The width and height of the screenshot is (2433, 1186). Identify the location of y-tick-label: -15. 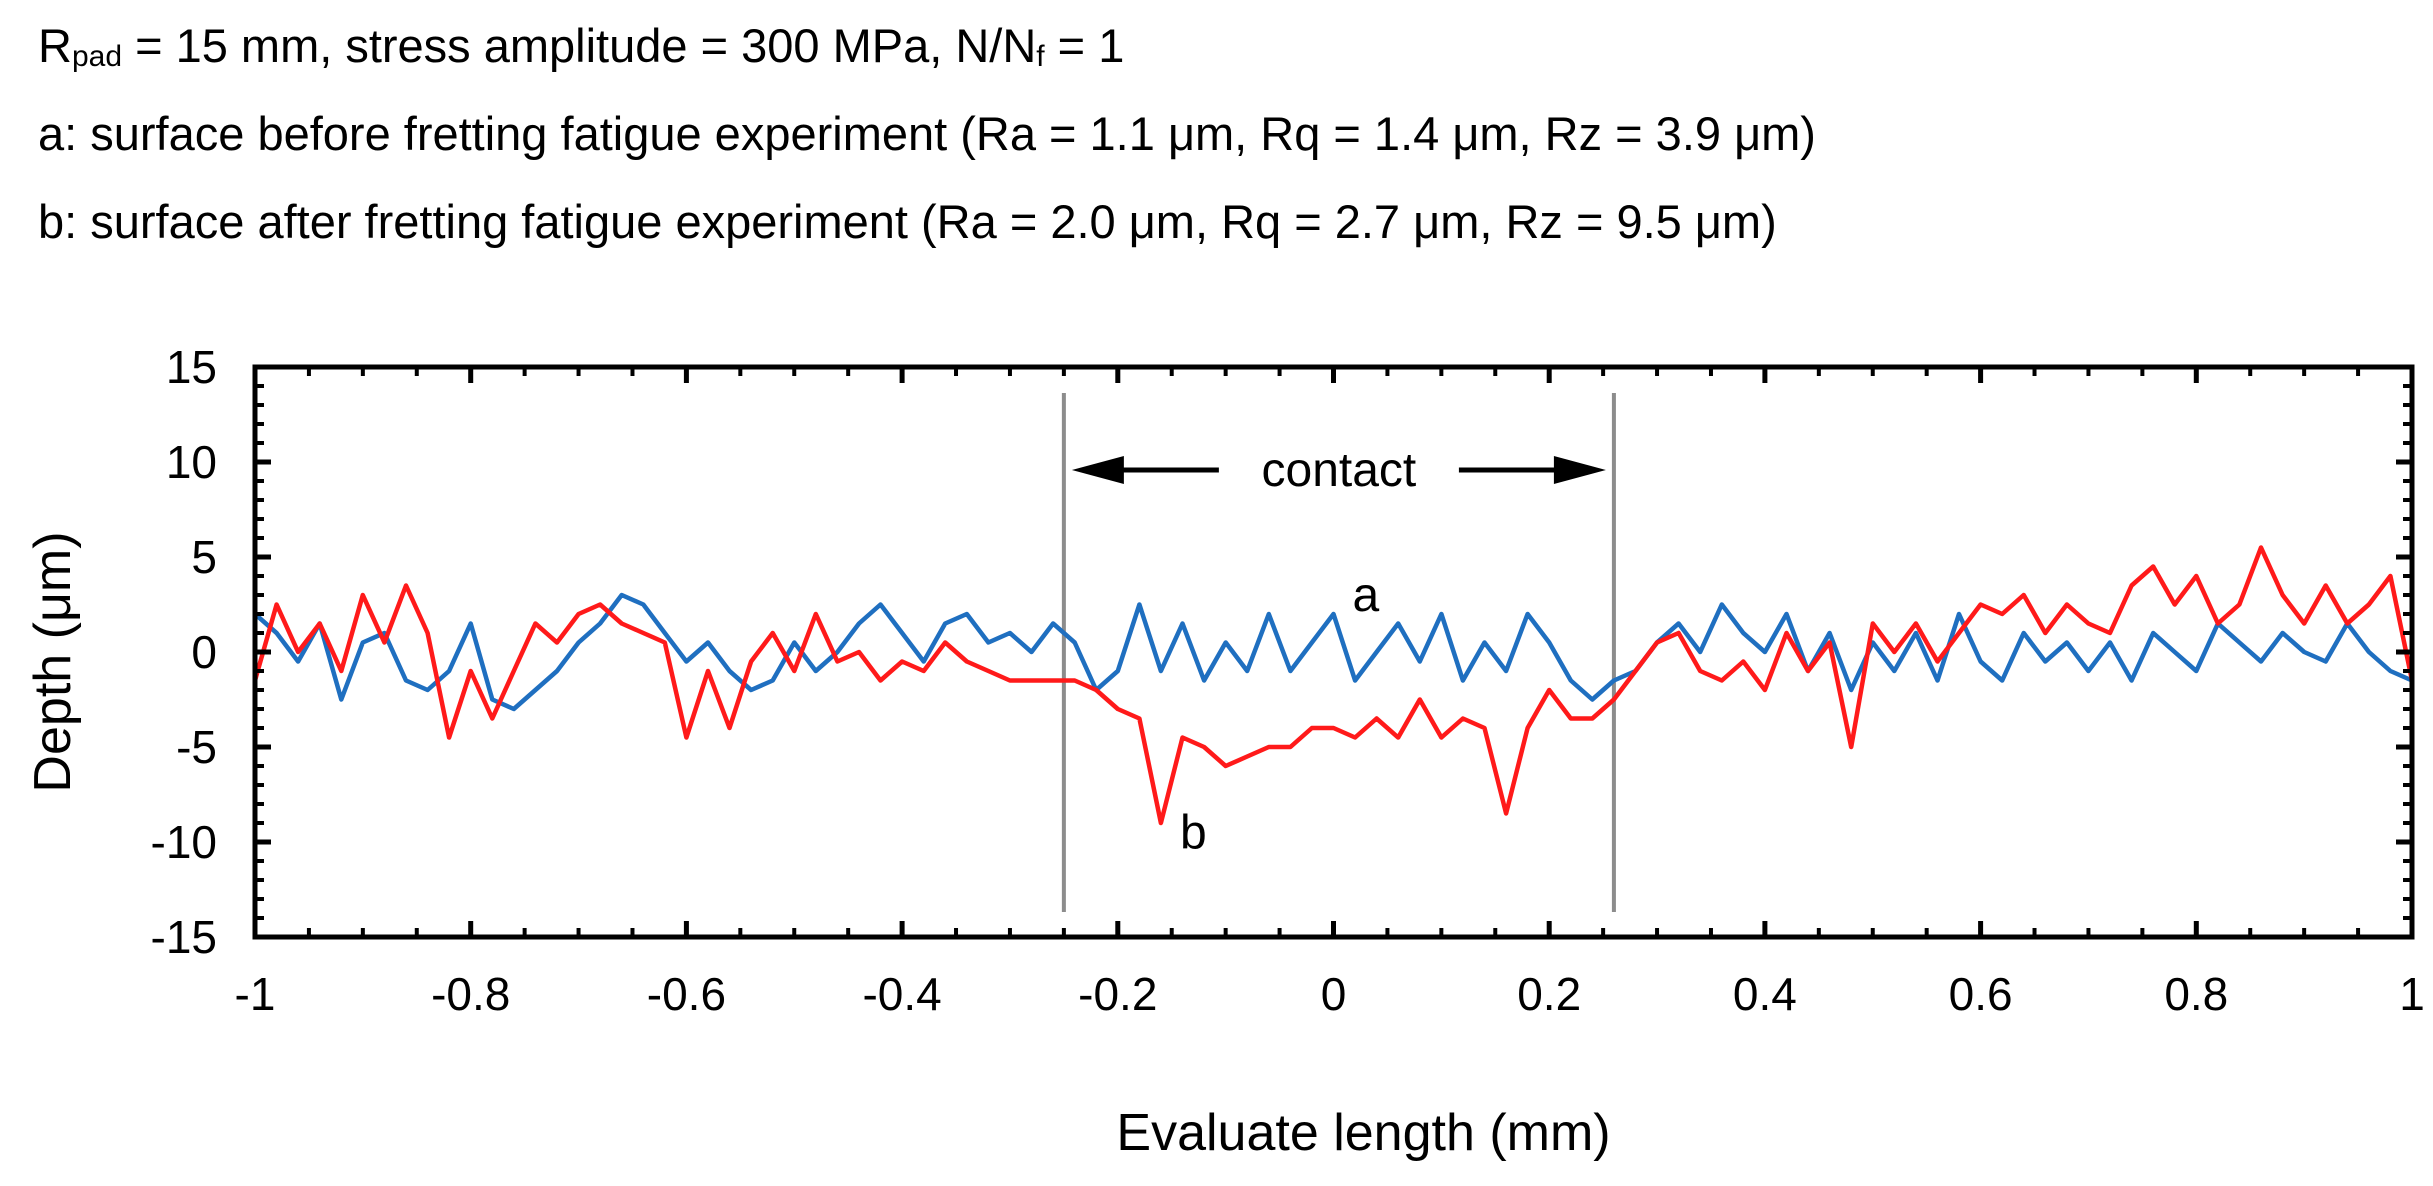
(184, 937).